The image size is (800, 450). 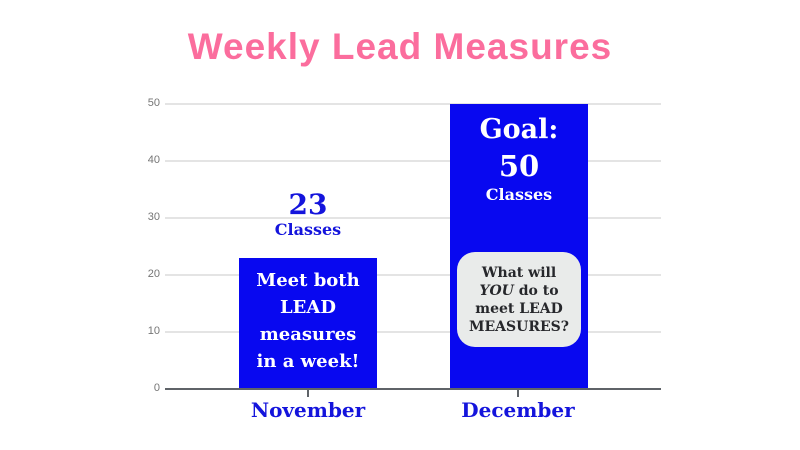 I want to click on y-tick-label-30: 30, so click(x=153, y=217).